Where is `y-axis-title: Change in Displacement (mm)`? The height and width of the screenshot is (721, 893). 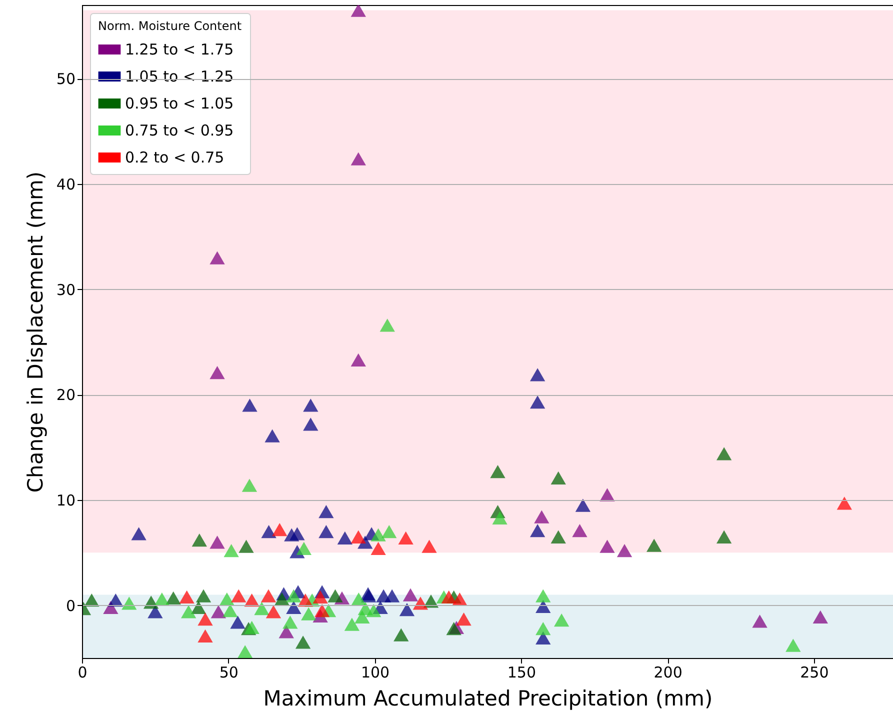 y-axis-title: Change in Displacement (mm) is located at coordinates (35, 332).